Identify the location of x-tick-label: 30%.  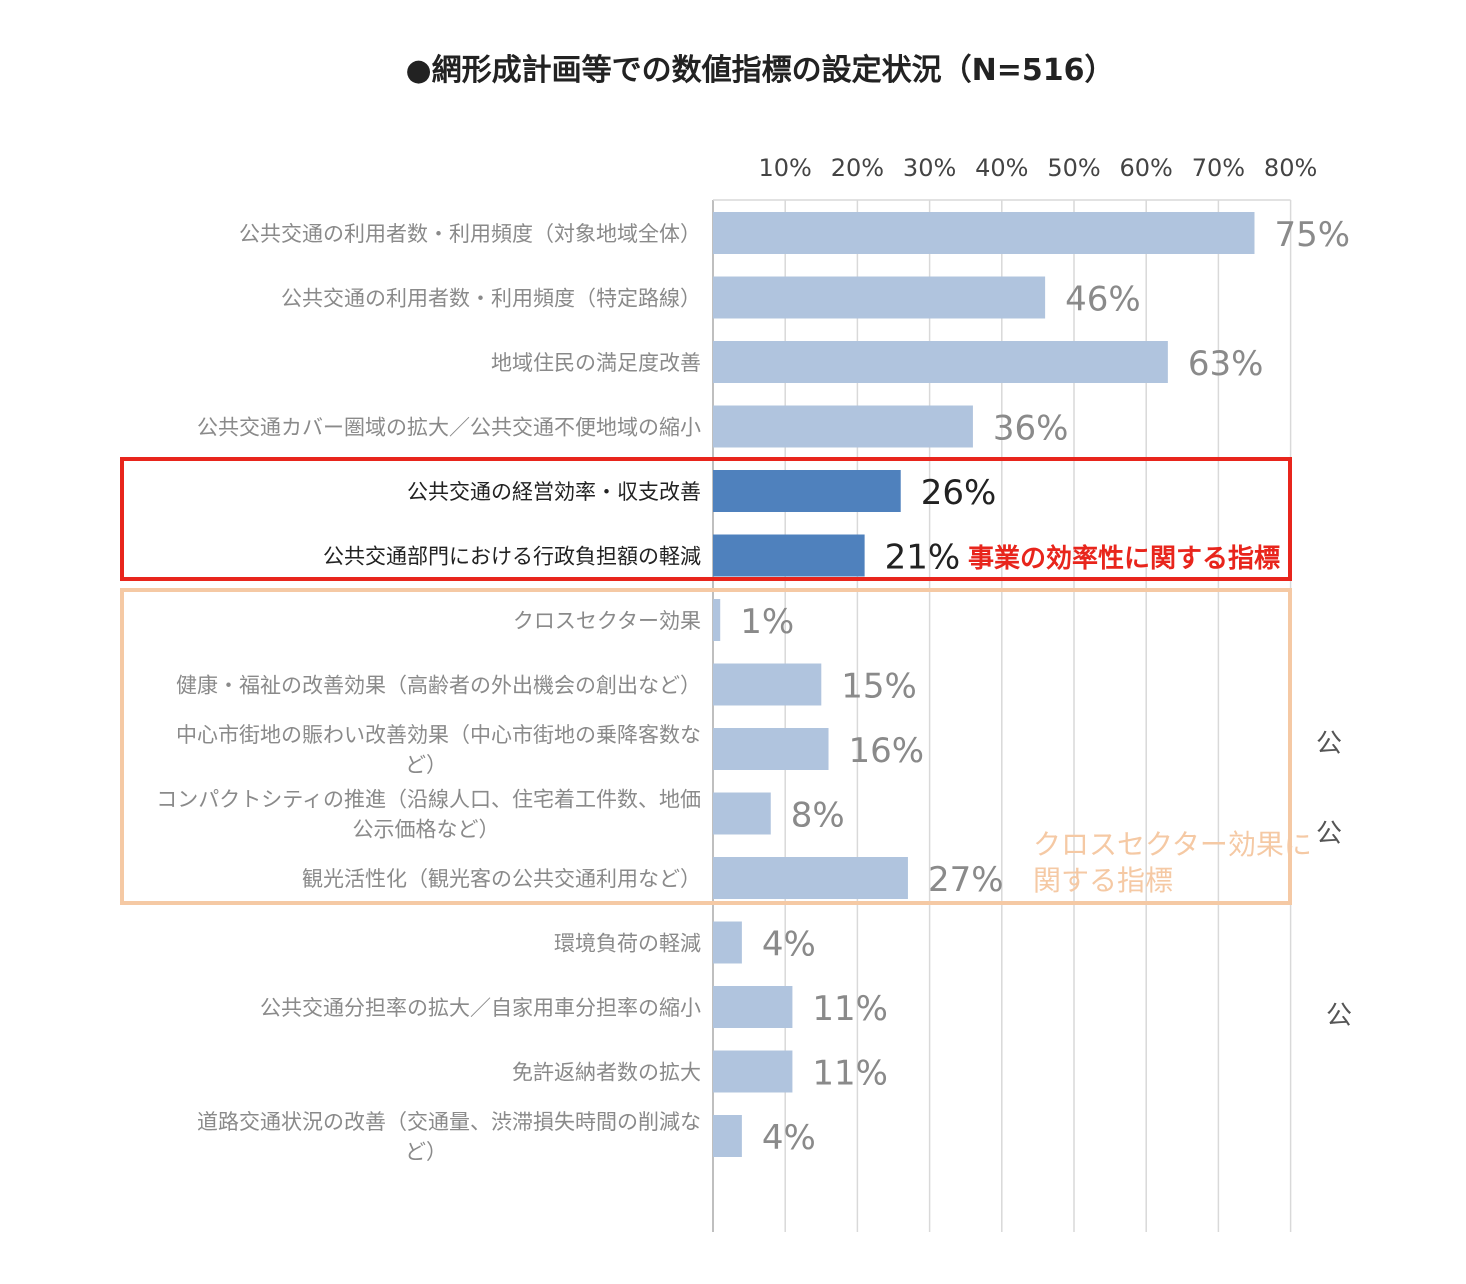
(929, 168).